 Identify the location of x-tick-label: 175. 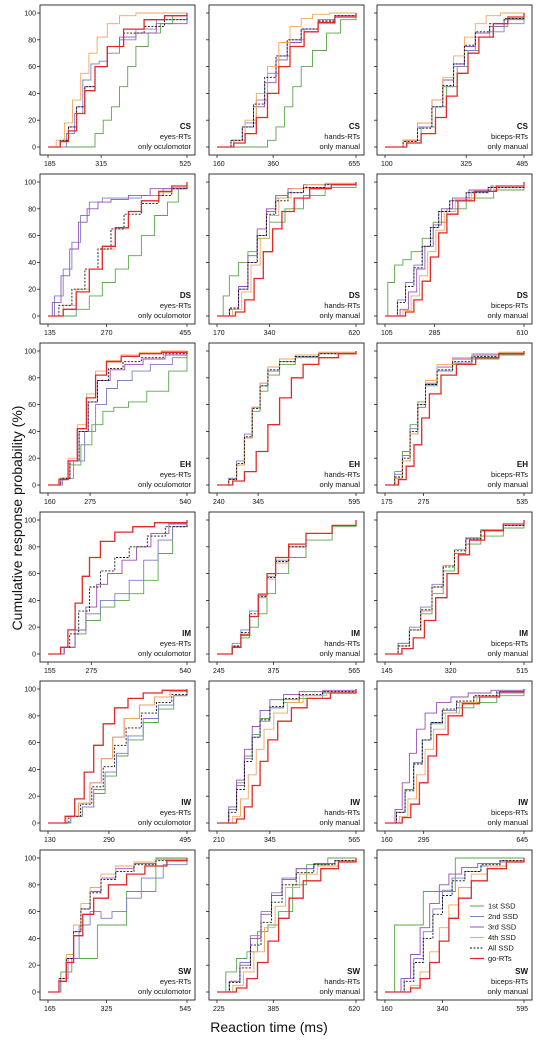
(387, 502).